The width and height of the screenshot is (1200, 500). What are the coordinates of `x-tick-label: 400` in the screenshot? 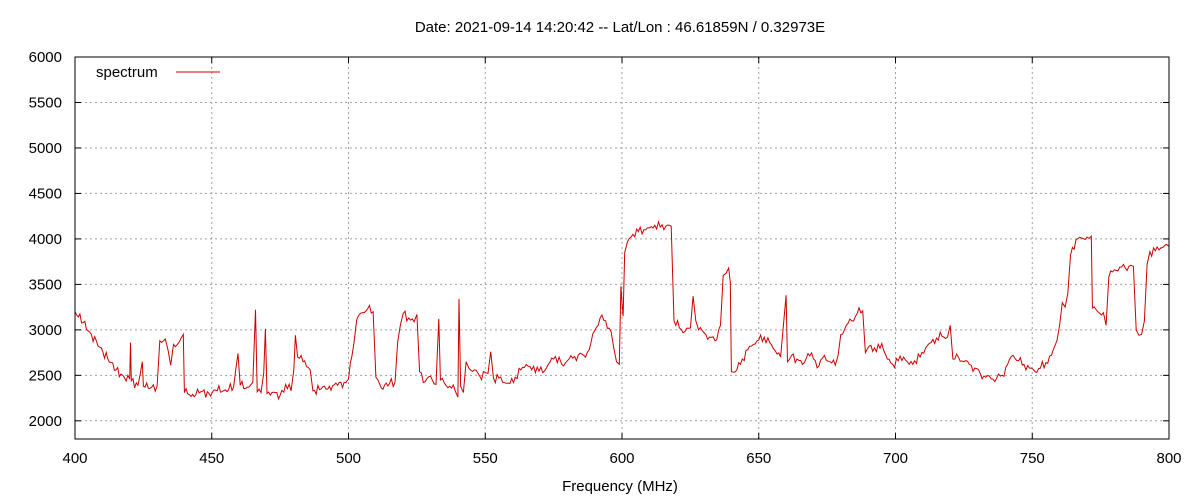 It's located at (74, 458).